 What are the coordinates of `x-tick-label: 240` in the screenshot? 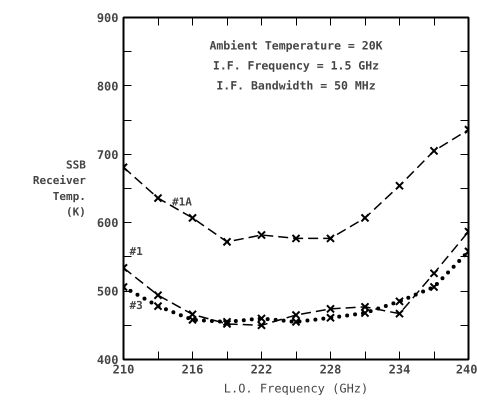 It's located at (466, 369).